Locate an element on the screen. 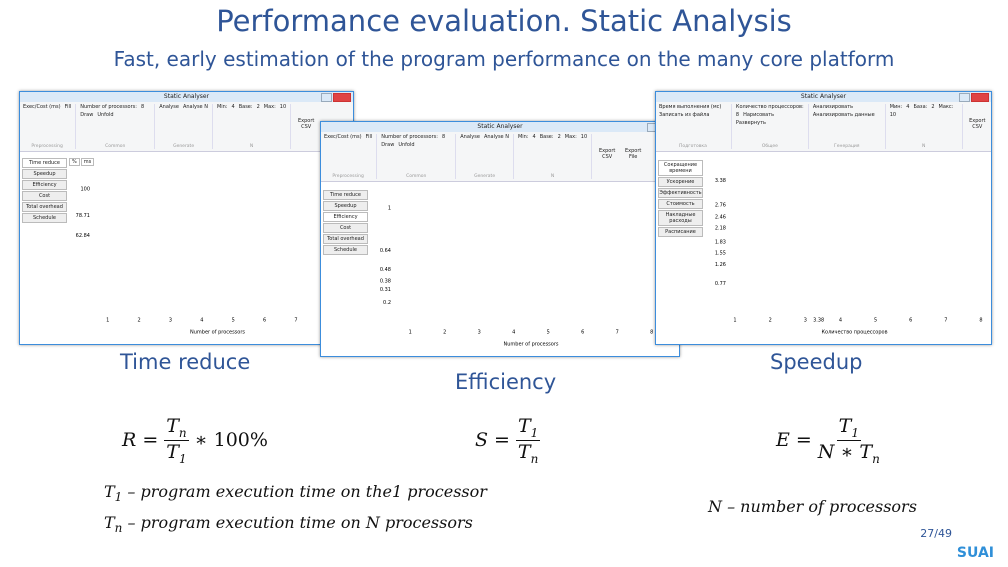 The image size is (1008, 567). x-axis-label: Количество процессоров is located at coordinates (854, 333).